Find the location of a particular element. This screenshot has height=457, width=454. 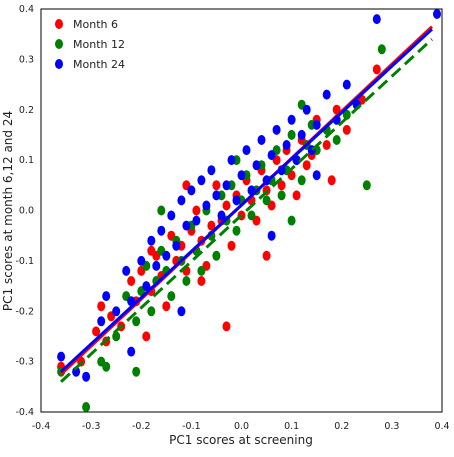

x-tick-label: -0.2 is located at coordinates (141, 426).